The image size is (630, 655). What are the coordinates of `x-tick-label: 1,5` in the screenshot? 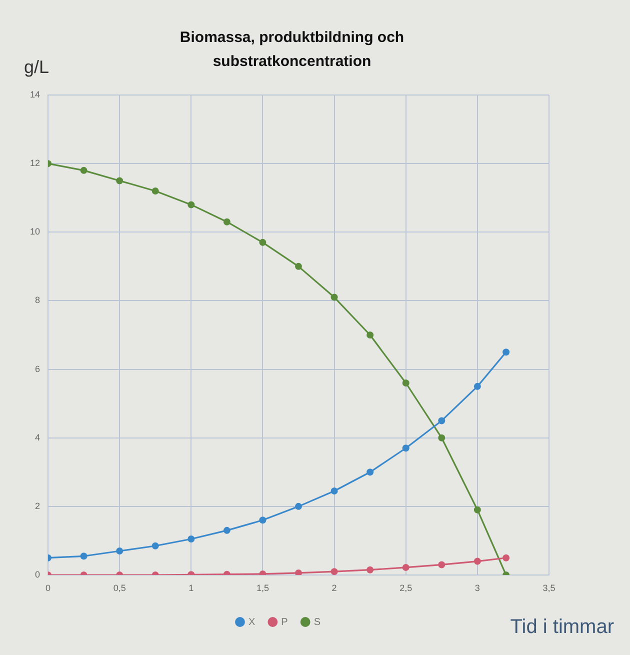 It's located at (262, 587).